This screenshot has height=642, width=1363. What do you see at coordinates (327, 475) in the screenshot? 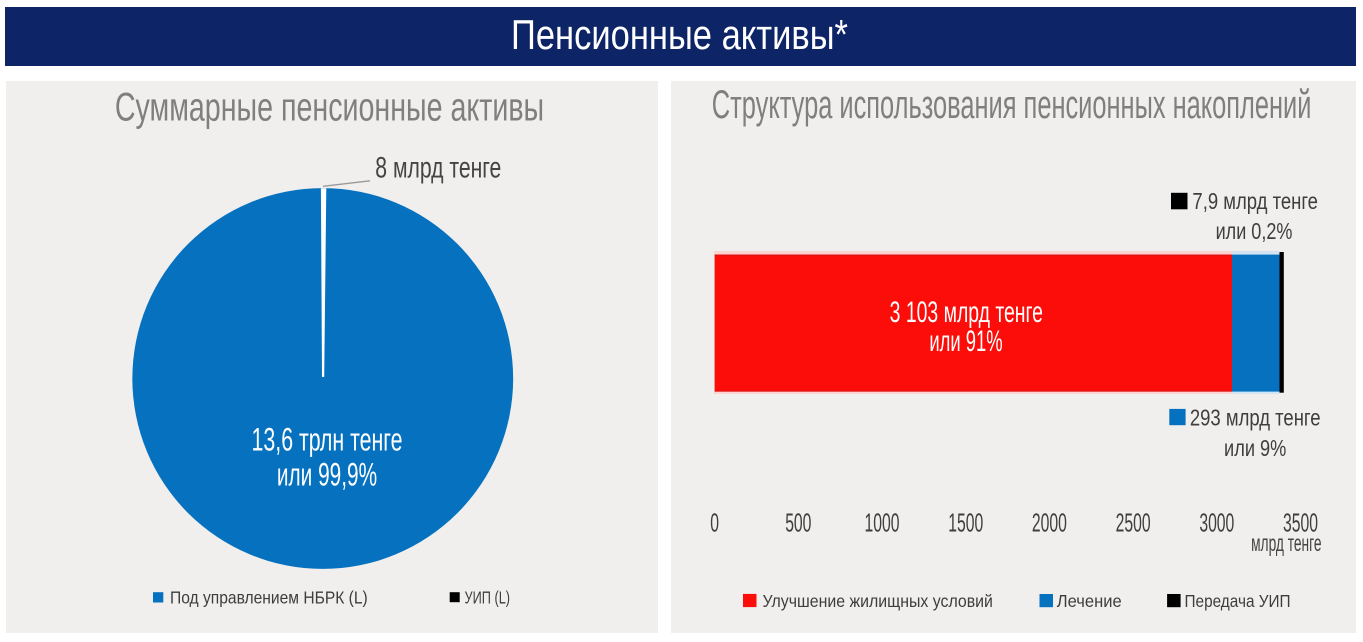
I see `svg-text: или 99,9%` at bounding box center [327, 475].